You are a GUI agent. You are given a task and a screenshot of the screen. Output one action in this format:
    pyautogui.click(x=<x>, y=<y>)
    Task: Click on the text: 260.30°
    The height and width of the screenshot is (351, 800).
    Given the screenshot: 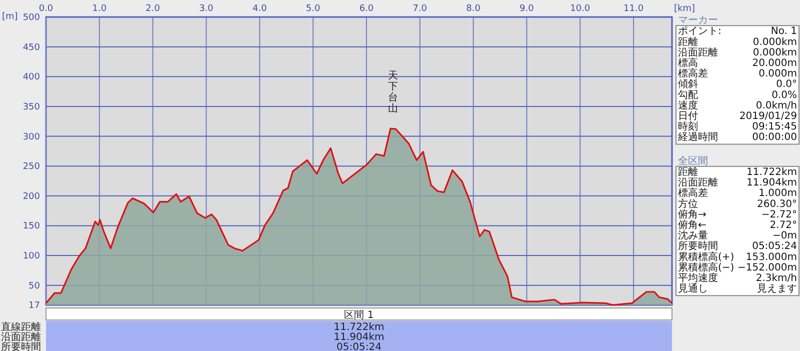 What is the action you would take?
    pyautogui.click(x=777, y=204)
    